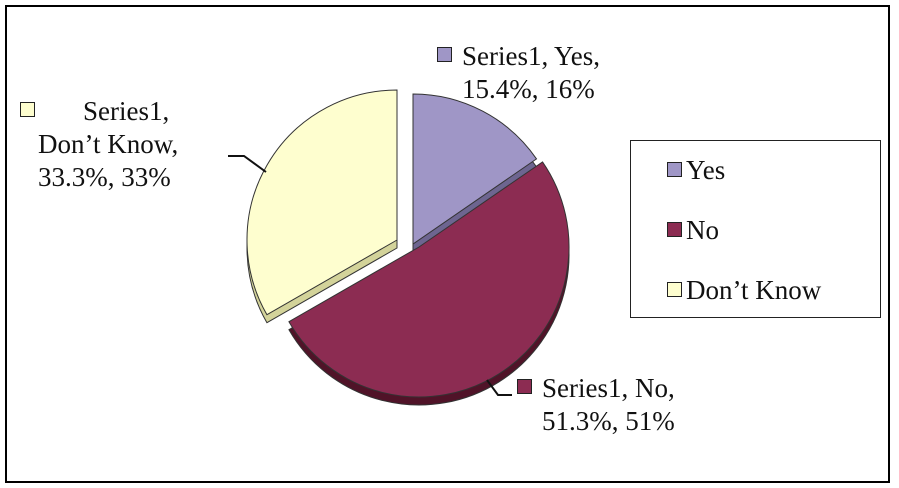 The image size is (899, 488). Describe the element at coordinates (27, 109) in the screenshot. I see `data-label-swatch-dontknow` at that location.